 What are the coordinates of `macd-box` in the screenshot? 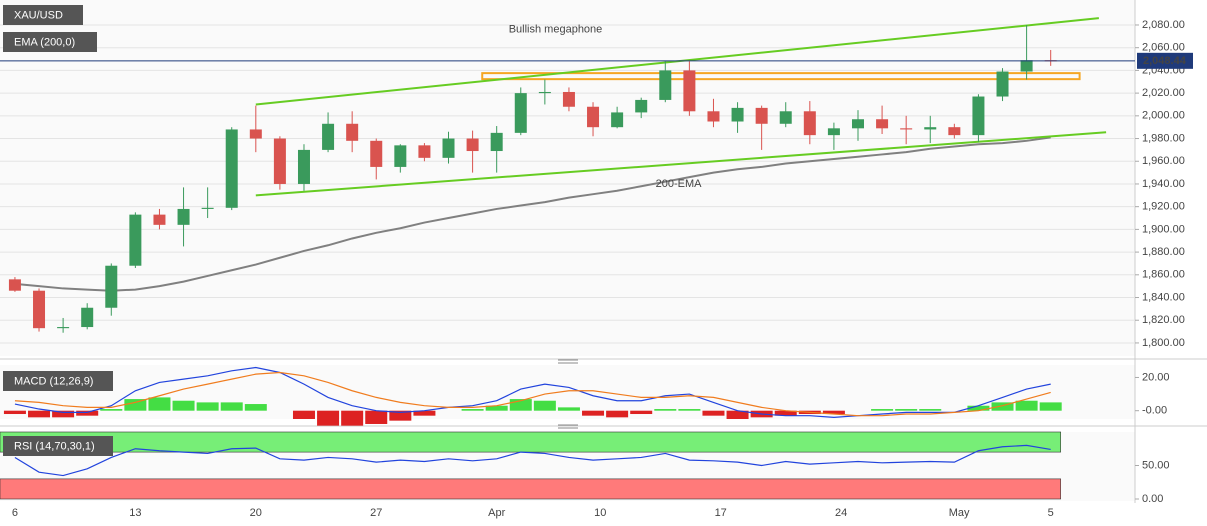 It's located at (58, 381).